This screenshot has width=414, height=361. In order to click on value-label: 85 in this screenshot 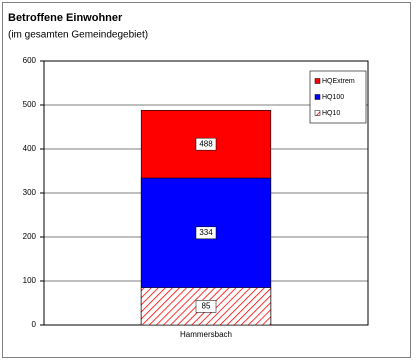, I will do `click(206, 305)`.